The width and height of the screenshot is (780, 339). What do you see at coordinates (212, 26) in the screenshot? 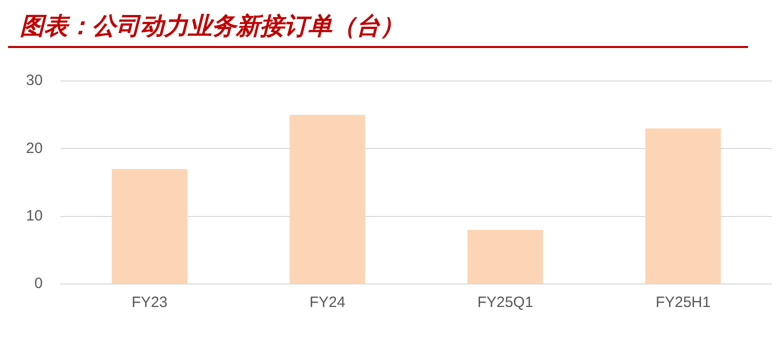
I see `chart-title: 图表：公司动力业务新接订单（台）` at bounding box center [212, 26].